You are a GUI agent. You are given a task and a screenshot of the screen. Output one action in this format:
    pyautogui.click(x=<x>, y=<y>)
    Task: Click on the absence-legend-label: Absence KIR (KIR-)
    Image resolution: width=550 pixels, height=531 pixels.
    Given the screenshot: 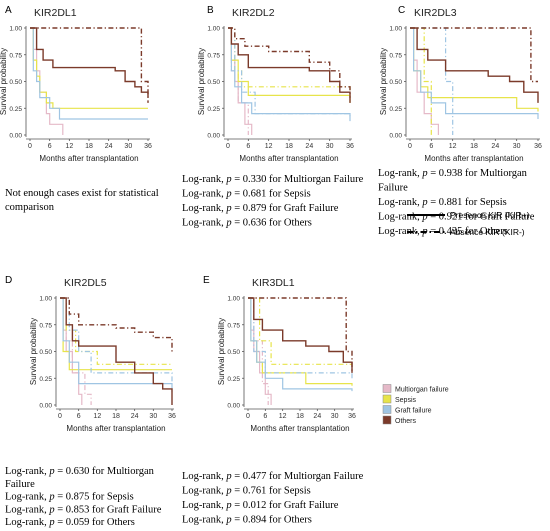 What is the action you would take?
    pyautogui.click(x=487, y=232)
    